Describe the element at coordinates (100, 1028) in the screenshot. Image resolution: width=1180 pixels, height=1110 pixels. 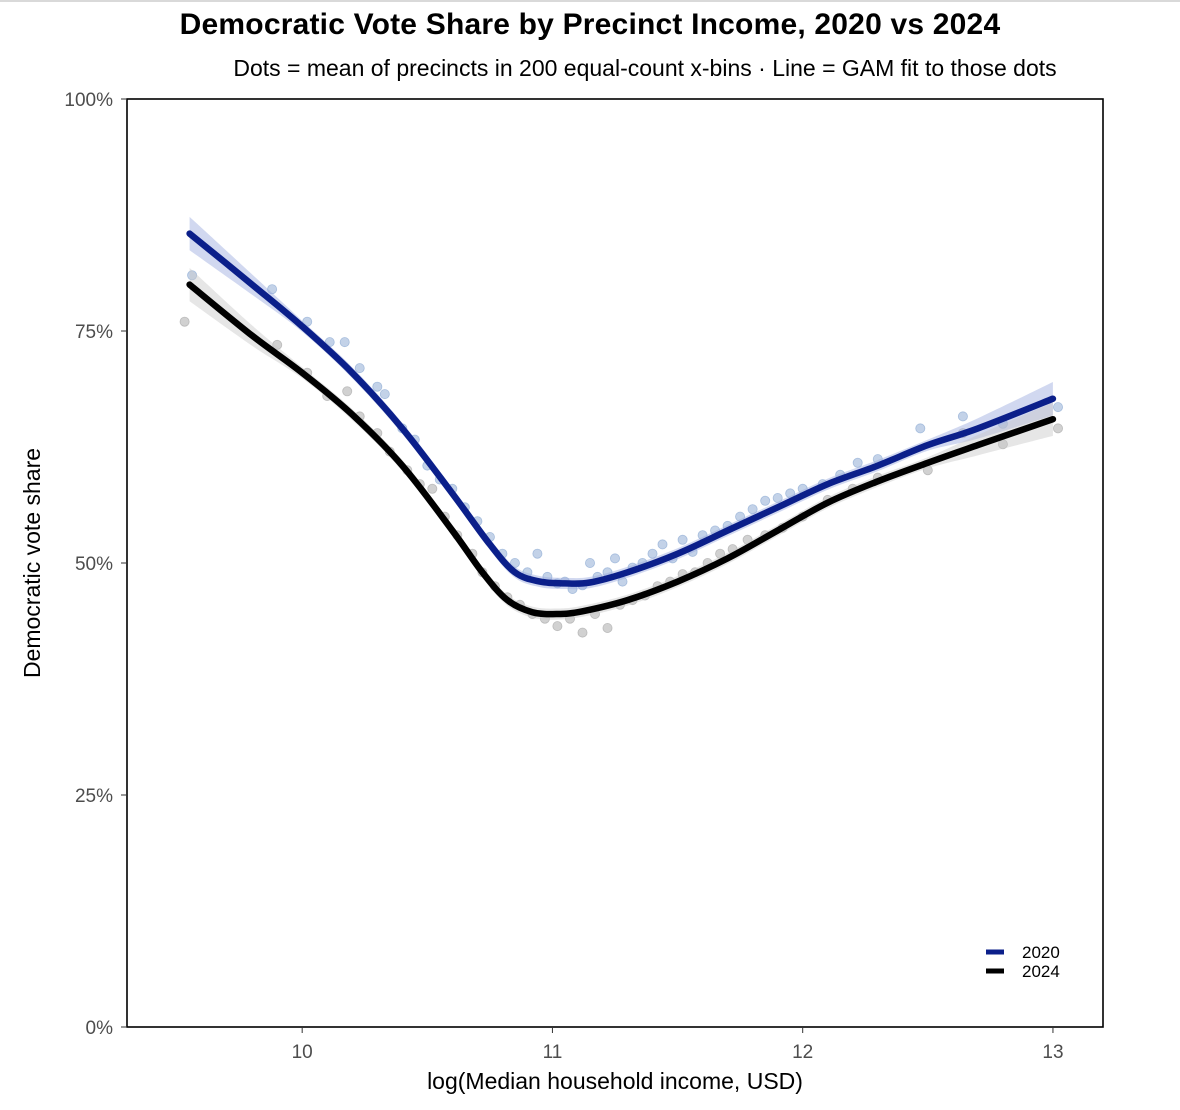
I see `y-tick-label-0: 0%` at that location.